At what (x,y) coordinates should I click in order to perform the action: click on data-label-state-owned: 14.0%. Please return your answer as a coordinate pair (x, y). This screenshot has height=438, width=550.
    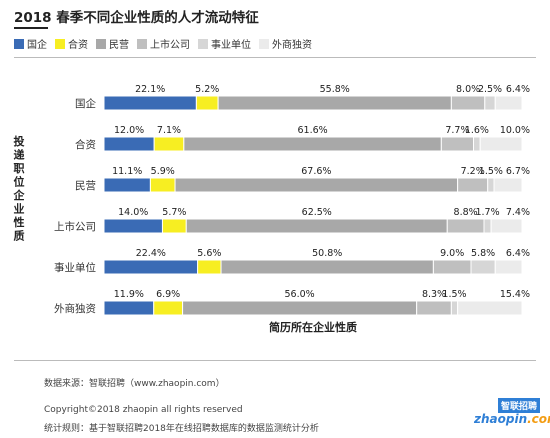
    Looking at the image, I should click on (133, 212).